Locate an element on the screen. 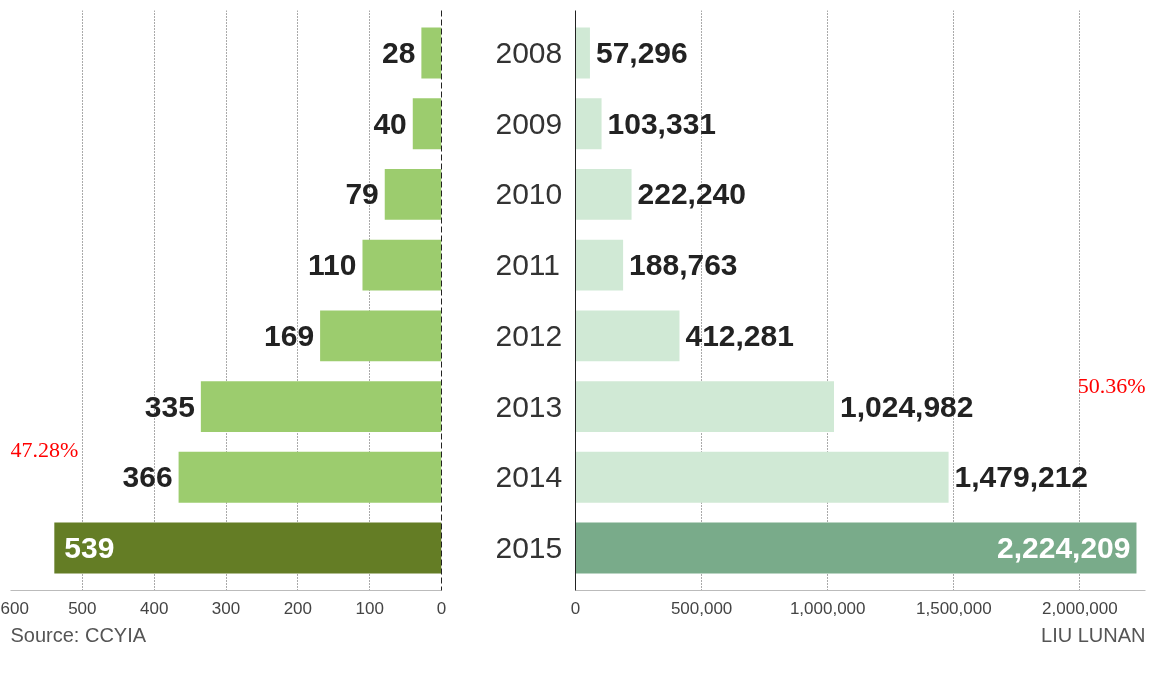 The image size is (1158, 688). y-tick-label: 2010 is located at coordinates (529, 194).